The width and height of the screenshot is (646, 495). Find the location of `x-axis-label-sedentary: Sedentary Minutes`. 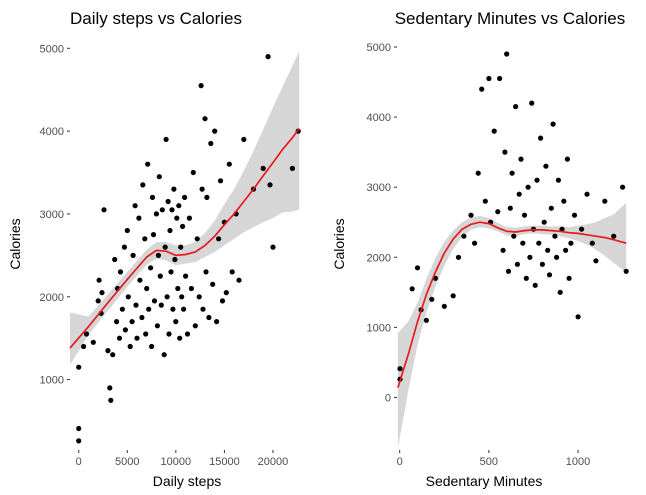

x-axis-label-sedentary: Sedentary Minutes is located at coordinates (484, 481).